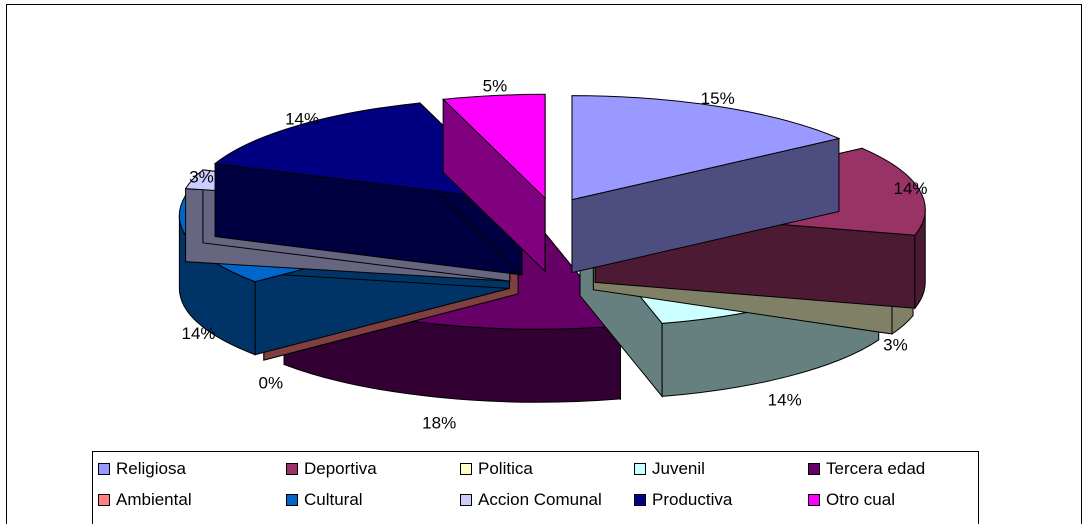 This screenshot has height=524, width=1086. I want to click on legend-label: Juvenil, so click(678, 468).